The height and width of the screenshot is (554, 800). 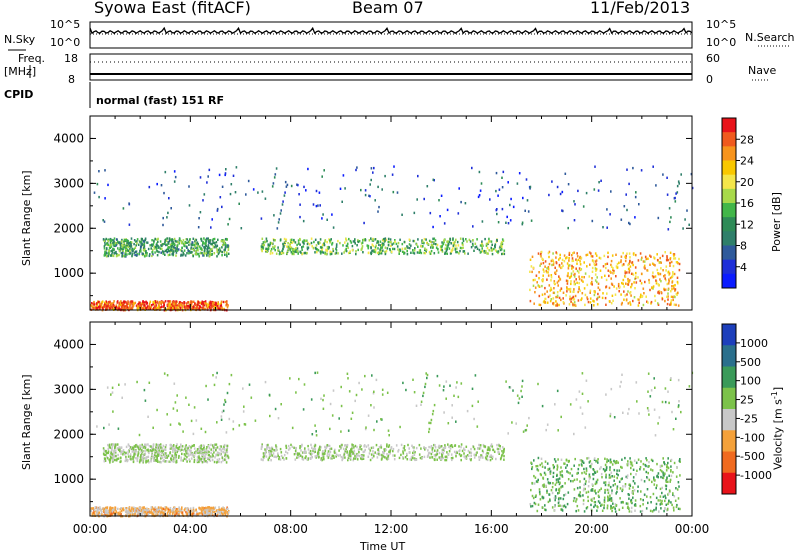 What do you see at coordinates (68, 389) in the screenshot?
I see `velocity-ytick-label: 3000` at bounding box center [68, 389].